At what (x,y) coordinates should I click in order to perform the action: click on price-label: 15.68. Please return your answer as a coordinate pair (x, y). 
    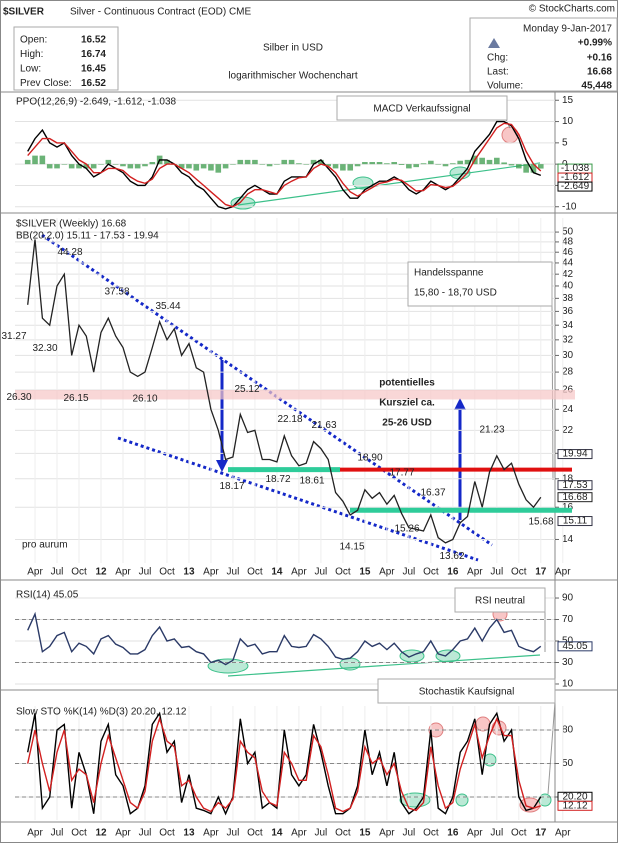
    Looking at the image, I should click on (540, 522).